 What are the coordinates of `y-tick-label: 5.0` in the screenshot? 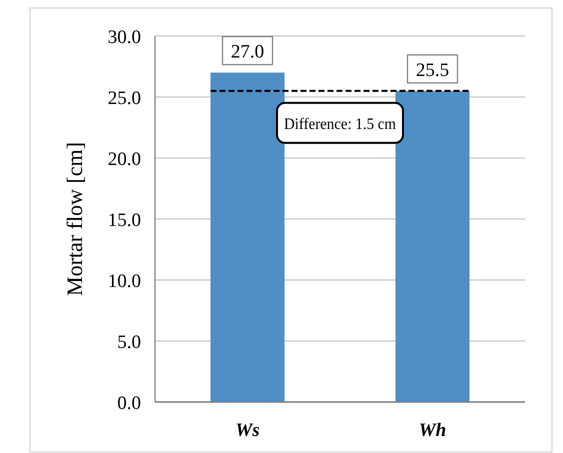 It's located at (129, 342).